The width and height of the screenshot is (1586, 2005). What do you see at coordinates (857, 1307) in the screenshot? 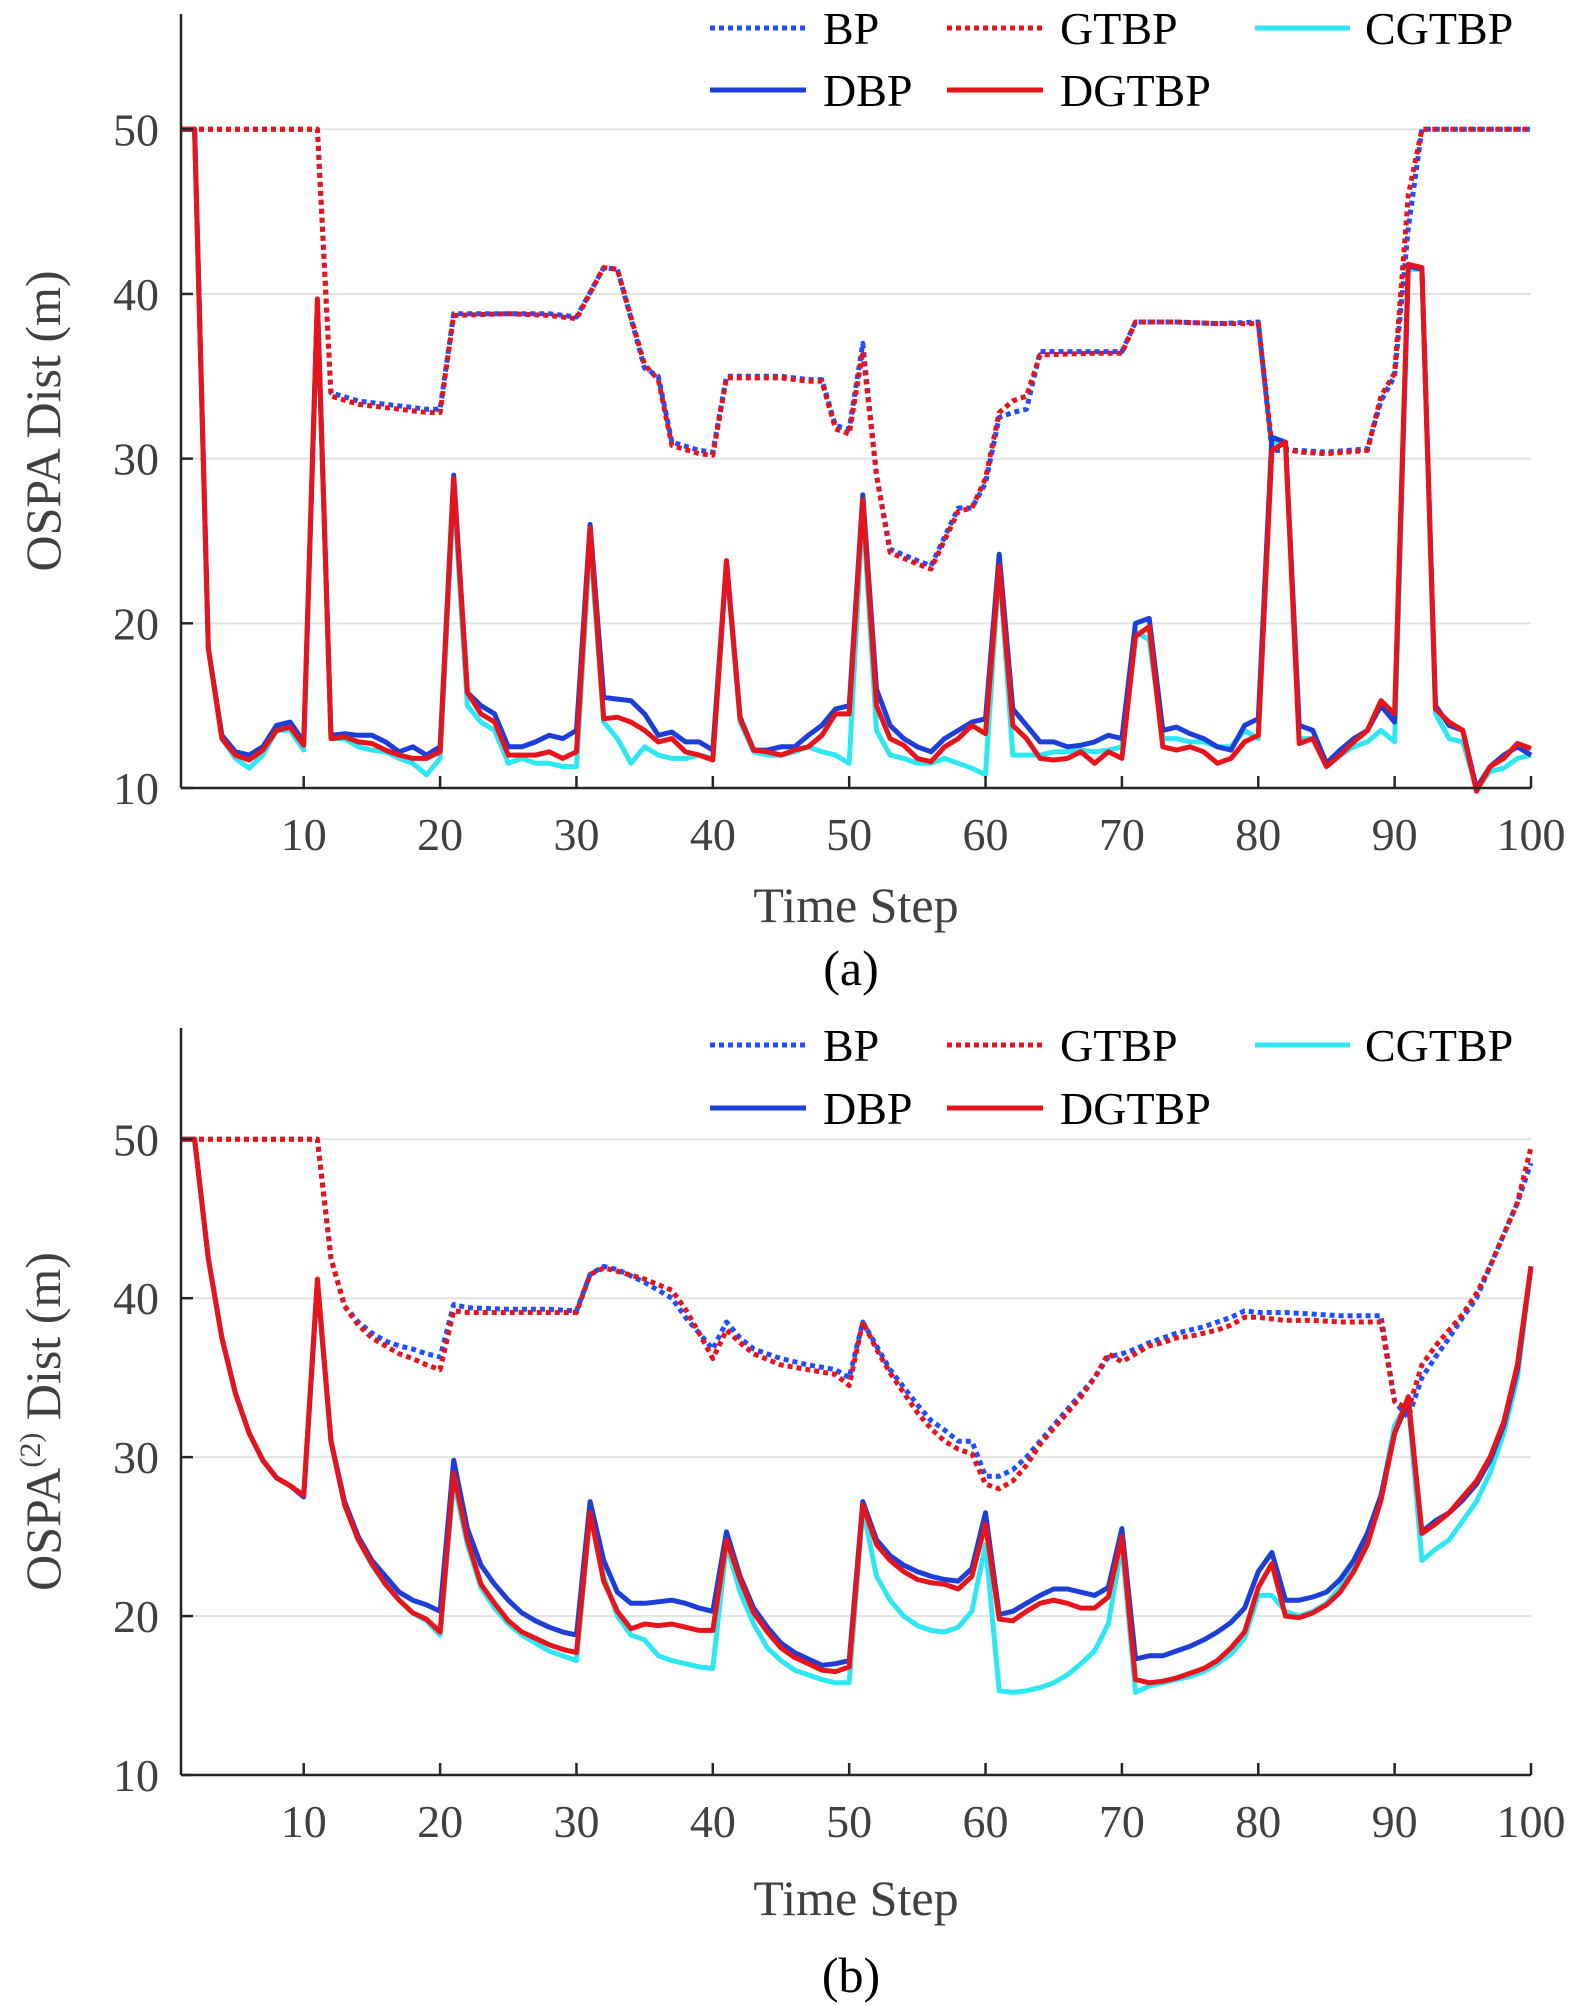
I see `series-line-bp` at bounding box center [857, 1307].